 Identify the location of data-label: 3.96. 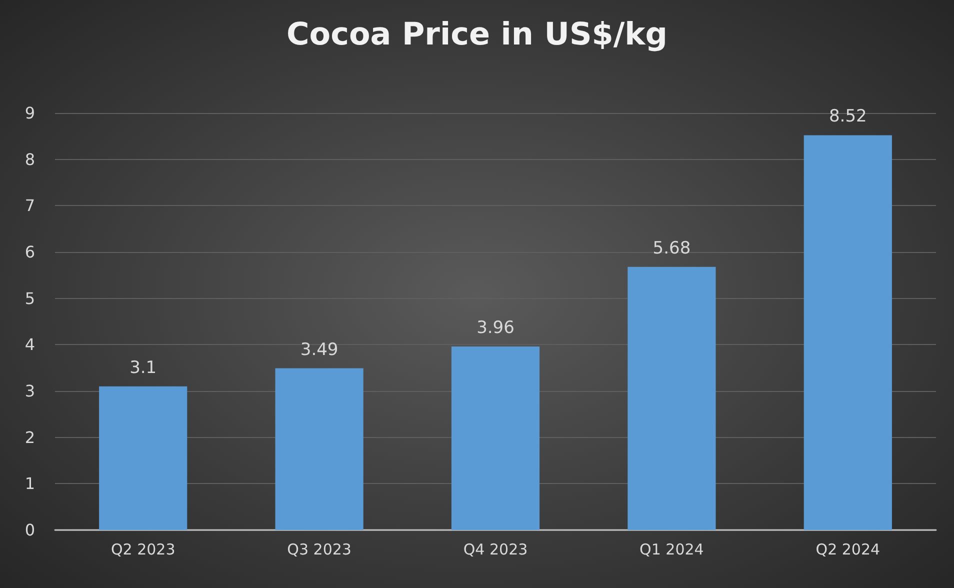
(495, 328).